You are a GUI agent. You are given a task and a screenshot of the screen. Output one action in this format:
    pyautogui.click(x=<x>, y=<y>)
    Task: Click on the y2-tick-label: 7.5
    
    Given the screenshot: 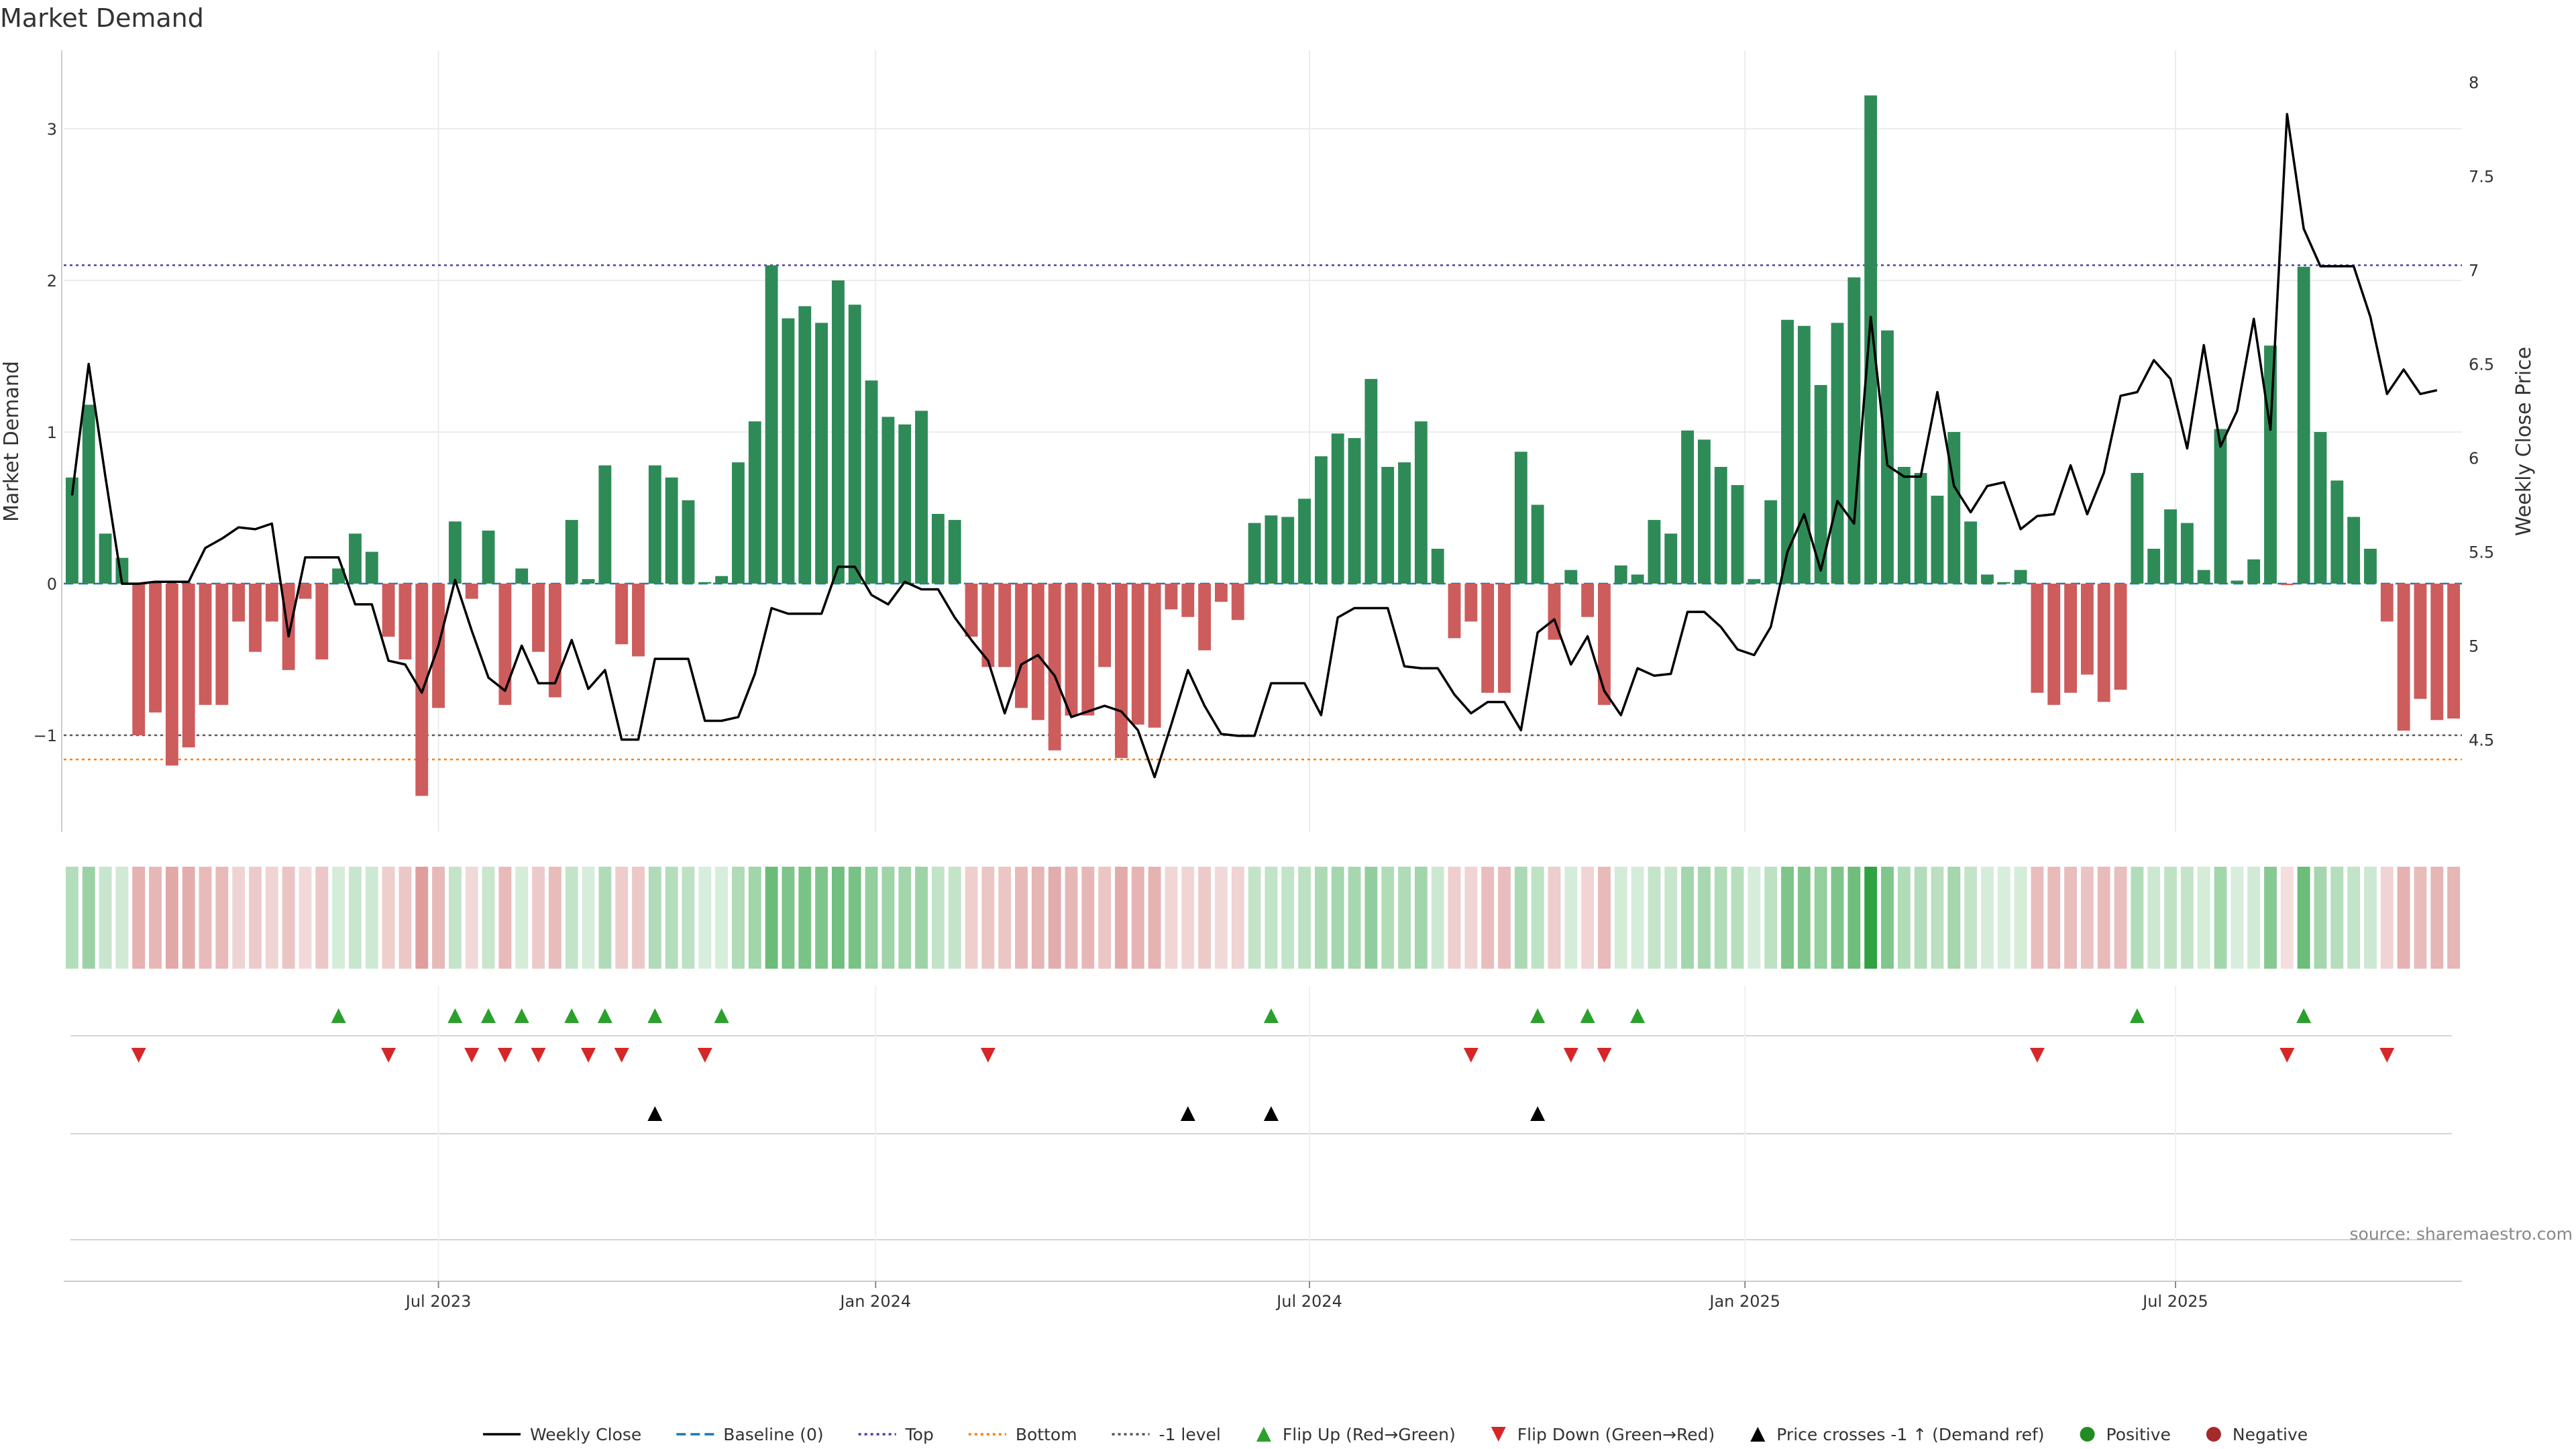 What is the action you would take?
    pyautogui.click(x=2481, y=177)
    